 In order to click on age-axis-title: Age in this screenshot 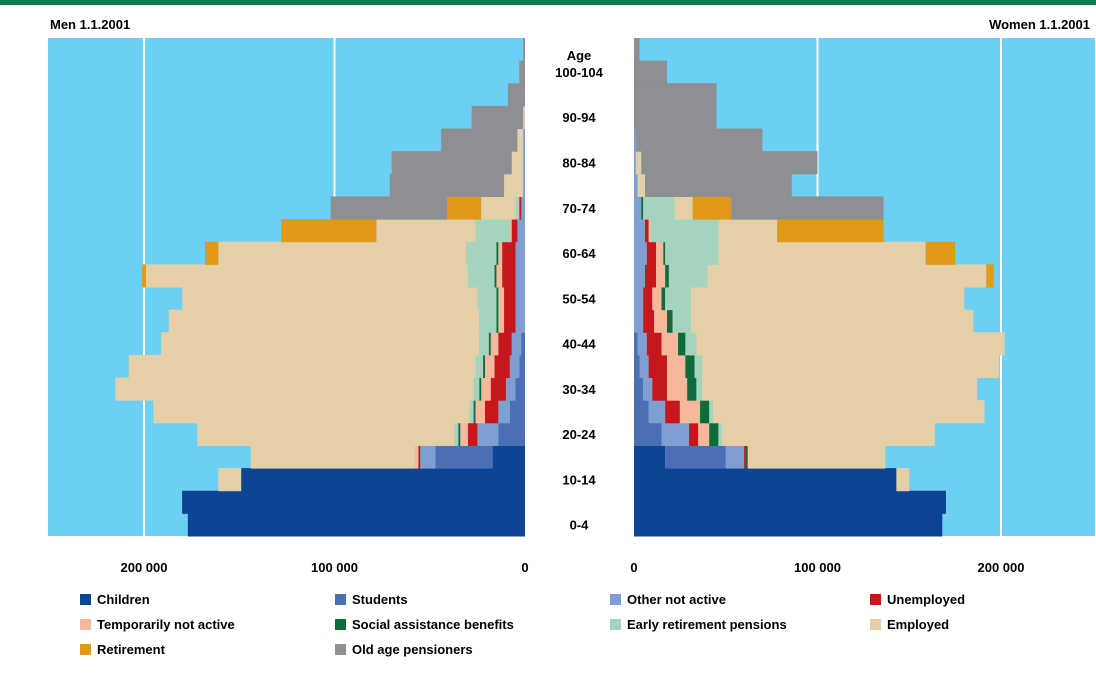, I will do `click(579, 55)`.